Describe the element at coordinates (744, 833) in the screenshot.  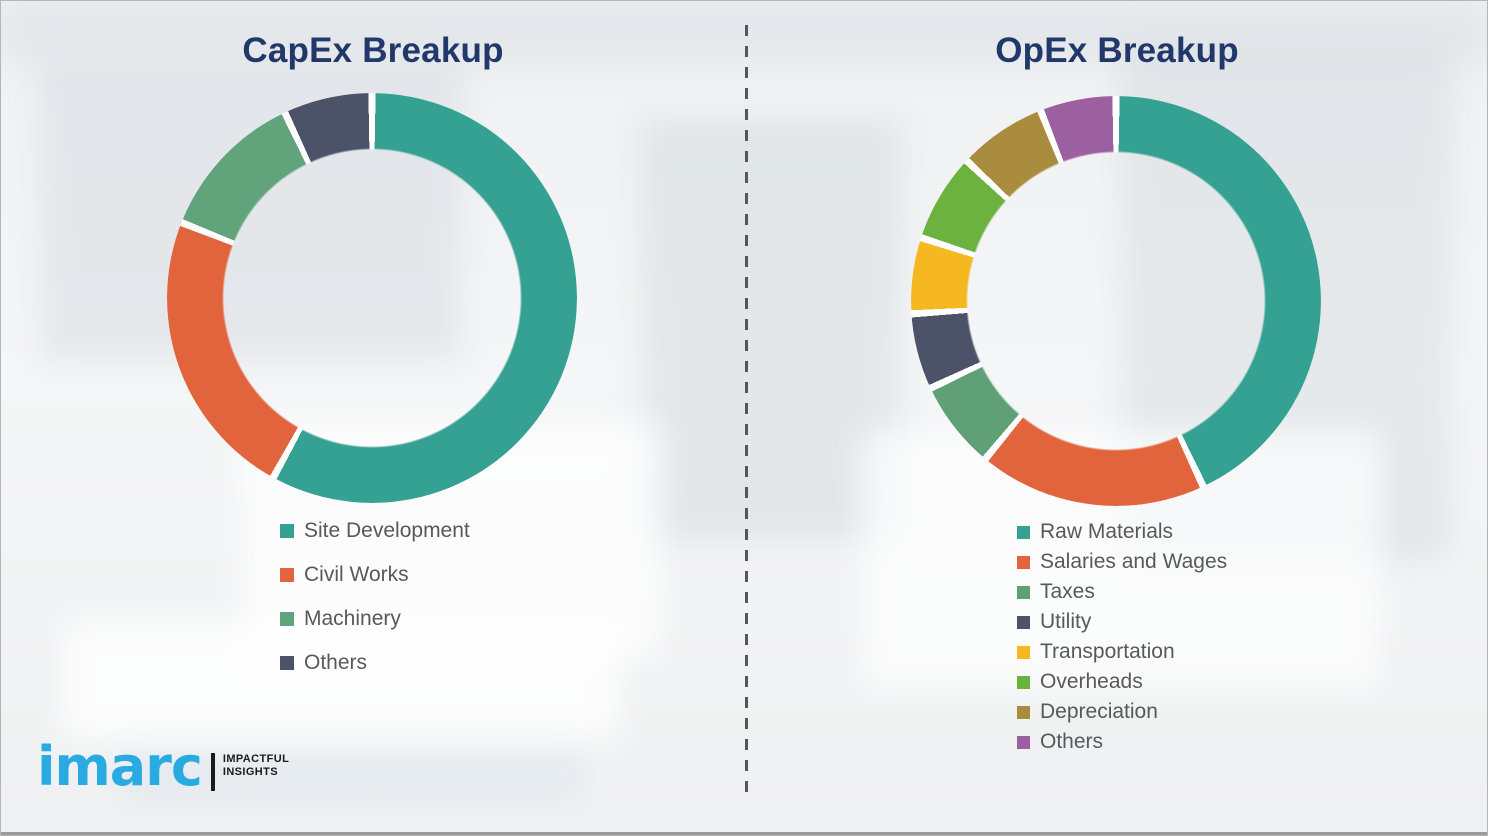
I see `bottom-border` at that location.